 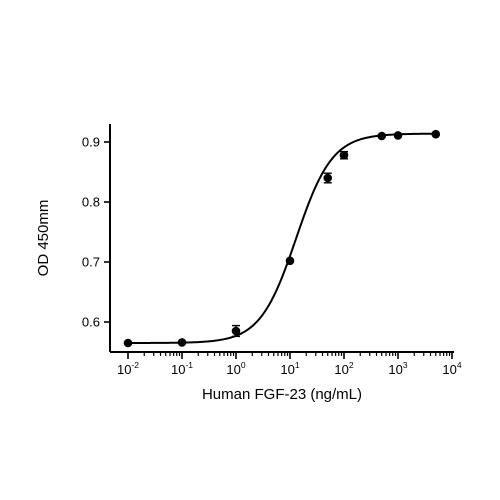 What do you see at coordinates (91, 202) in the screenshot?
I see `y-tick-label: 0.8` at bounding box center [91, 202].